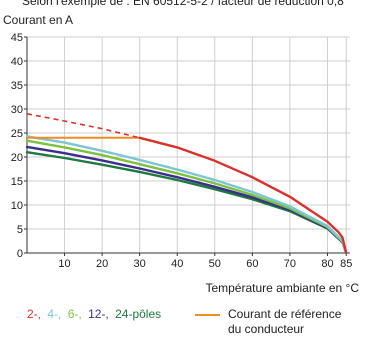 This screenshot has height=338, width=365. What do you see at coordinates (327, 264) in the screenshot?
I see `tick-label-x-80: 80` at bounding box center [327, 264].